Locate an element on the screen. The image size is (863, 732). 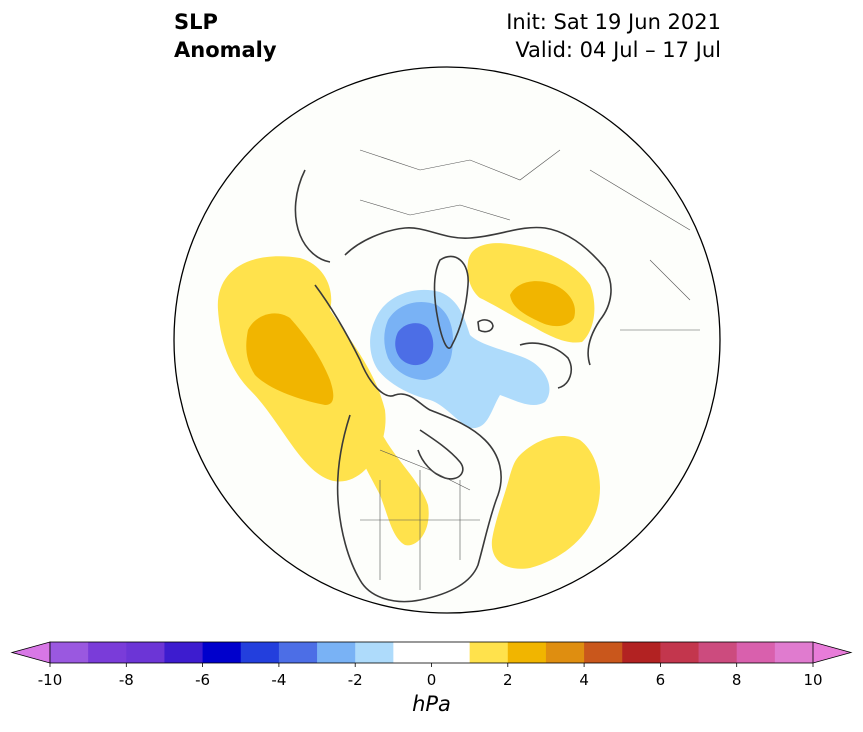
coast-asia-east is located at coordinates (312, 216).